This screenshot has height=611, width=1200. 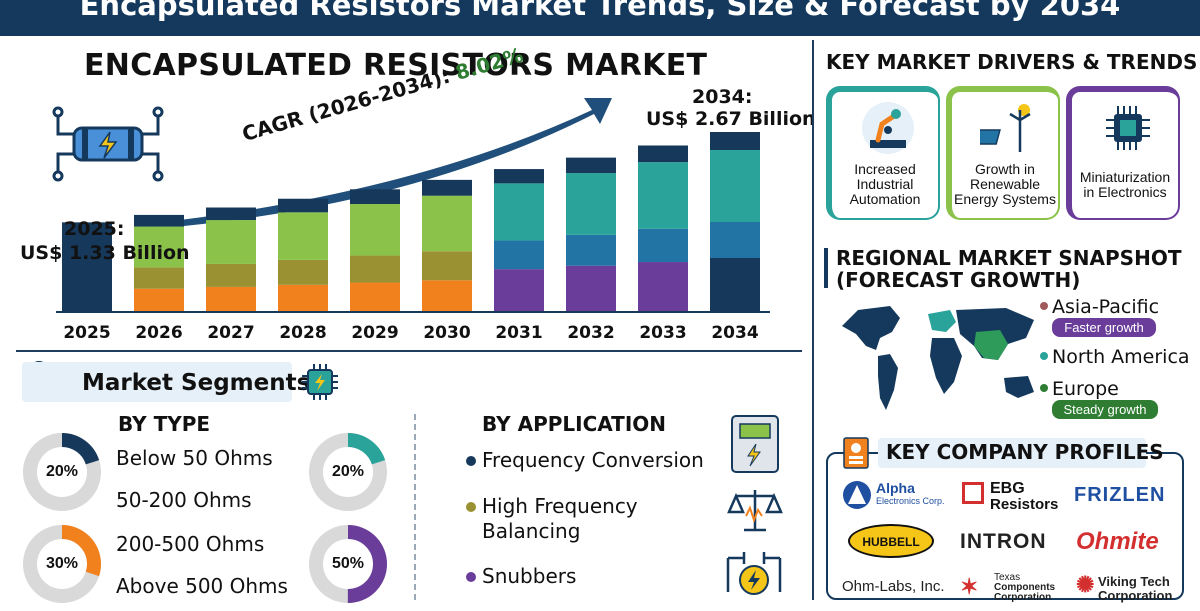 What do you see at coordinates (722, 97) in the screenshot?
I see `end-year-label: 2034:` at bounding box center [722, 97].